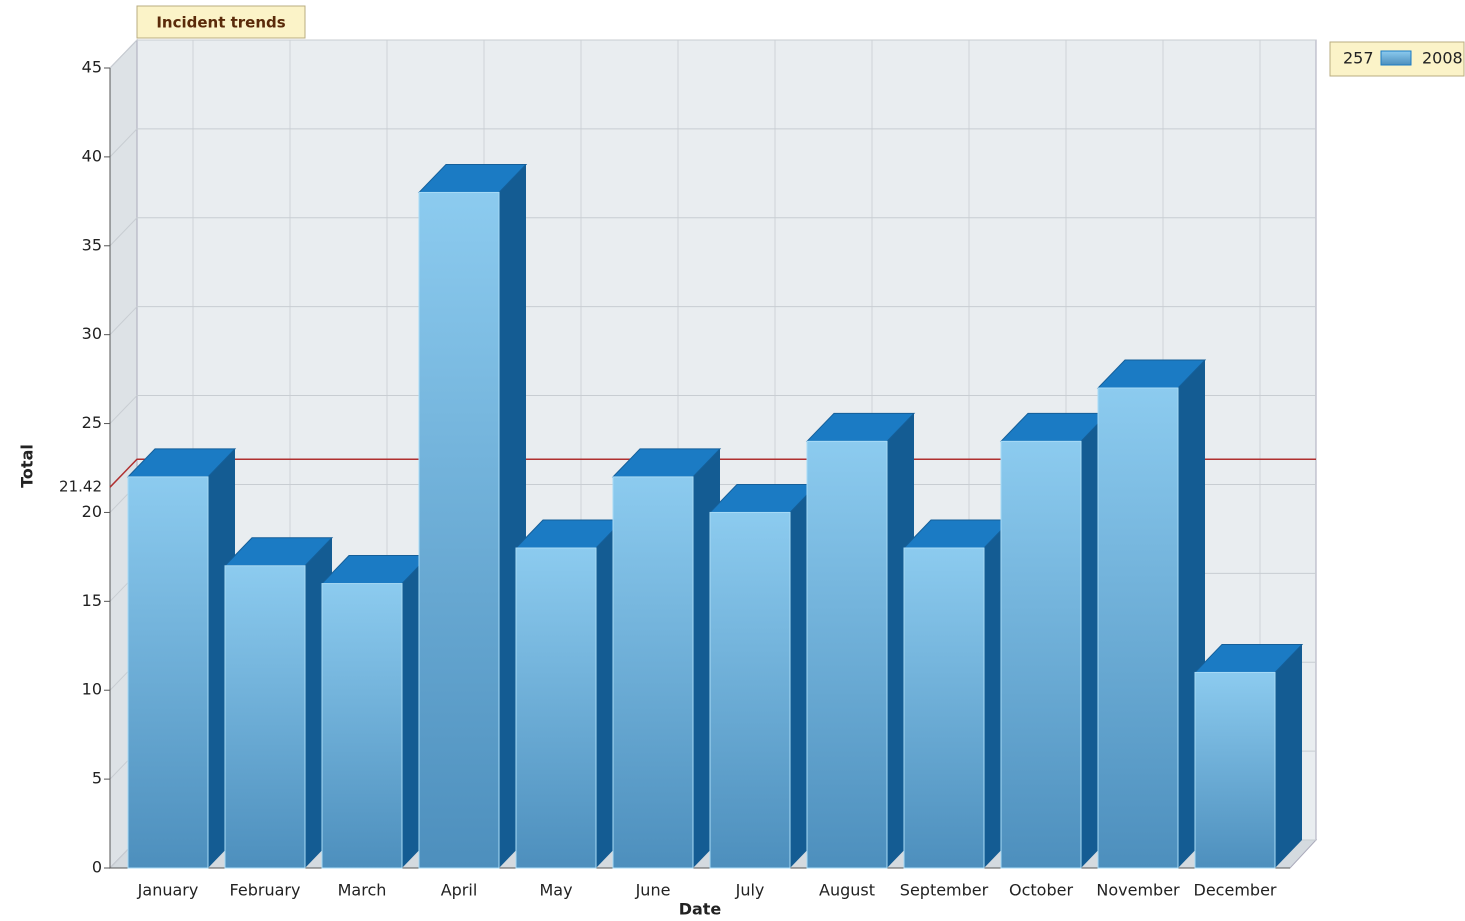 The height and width of the screenshot is (921, 1465). Describe the element at coordinates (944, 890) in the screenshot. I see `x-tick-label: September` at that location.